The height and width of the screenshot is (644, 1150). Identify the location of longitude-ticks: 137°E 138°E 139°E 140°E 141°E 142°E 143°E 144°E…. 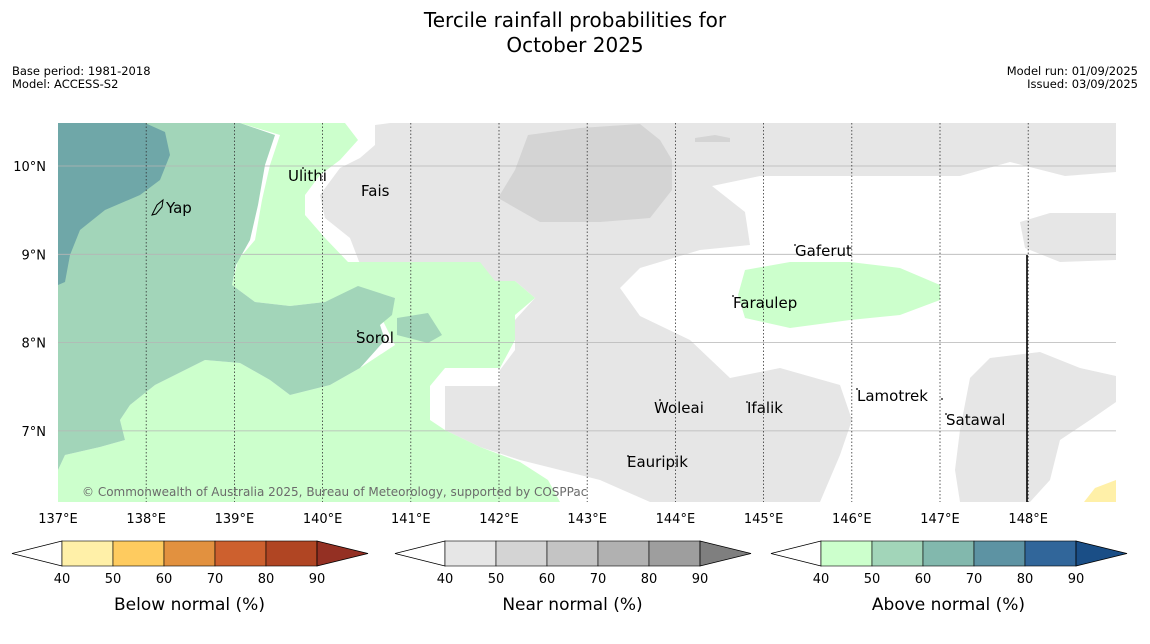
(543, 519).